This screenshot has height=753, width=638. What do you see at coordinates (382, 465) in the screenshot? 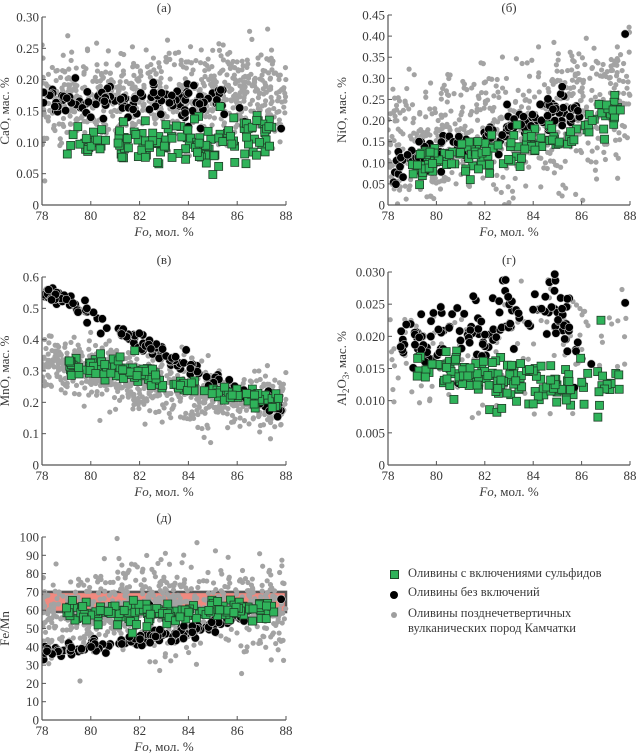
I see `y-tick-label: 0` at bounding box center [382, 465].